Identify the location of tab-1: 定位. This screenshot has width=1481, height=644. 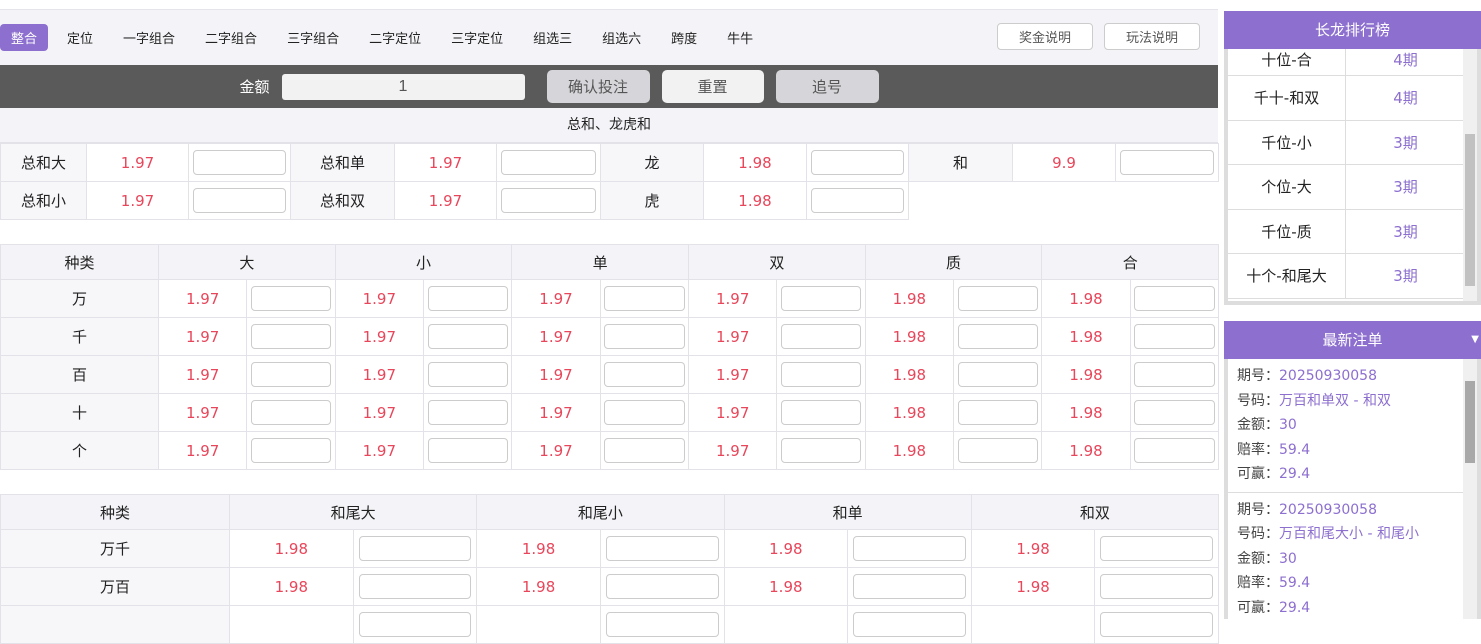
(80, 39).